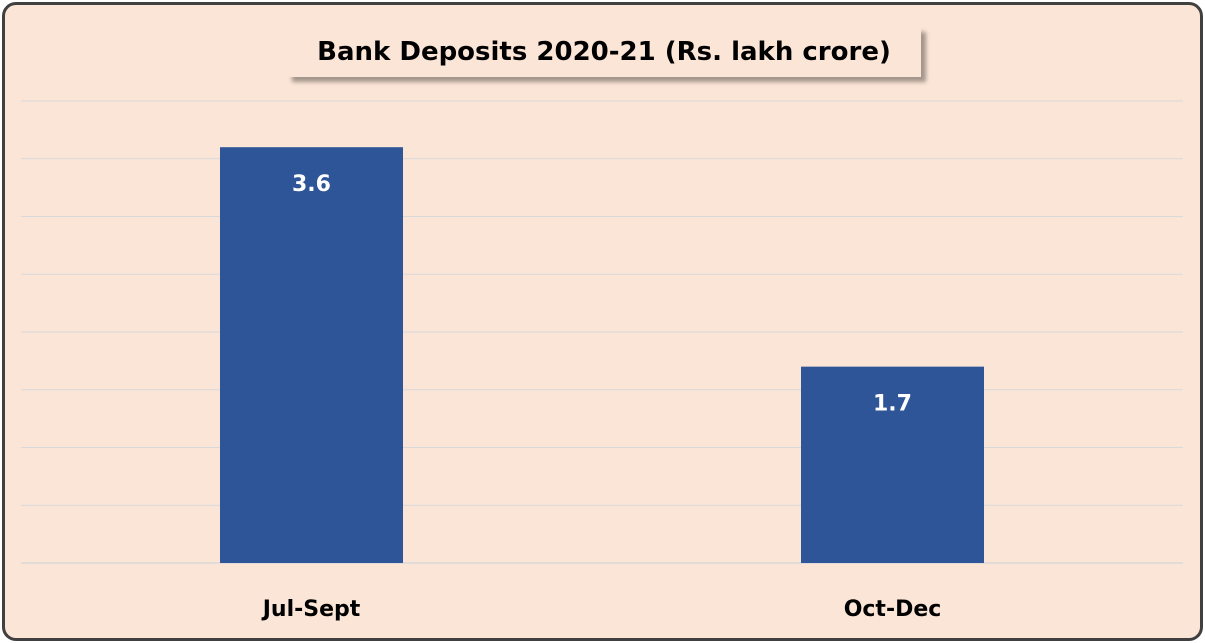 The height and width of the screenshot is (643, 1205). Describe the element at coordinates (311, 184) in the screenshot. I see `data-label: 3.6` at that location.